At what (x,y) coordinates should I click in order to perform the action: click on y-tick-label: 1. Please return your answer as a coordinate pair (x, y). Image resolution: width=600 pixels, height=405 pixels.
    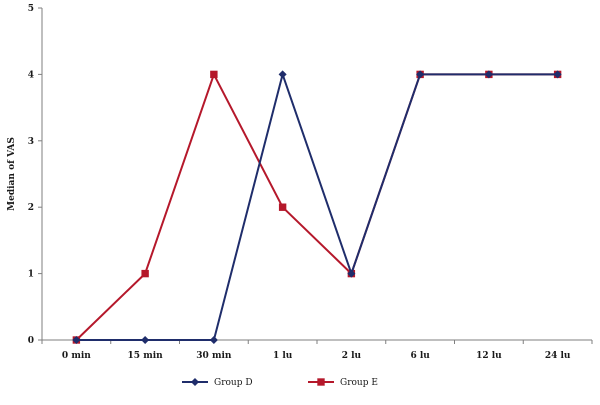
    Looking at the image, I should click on (31, 275).